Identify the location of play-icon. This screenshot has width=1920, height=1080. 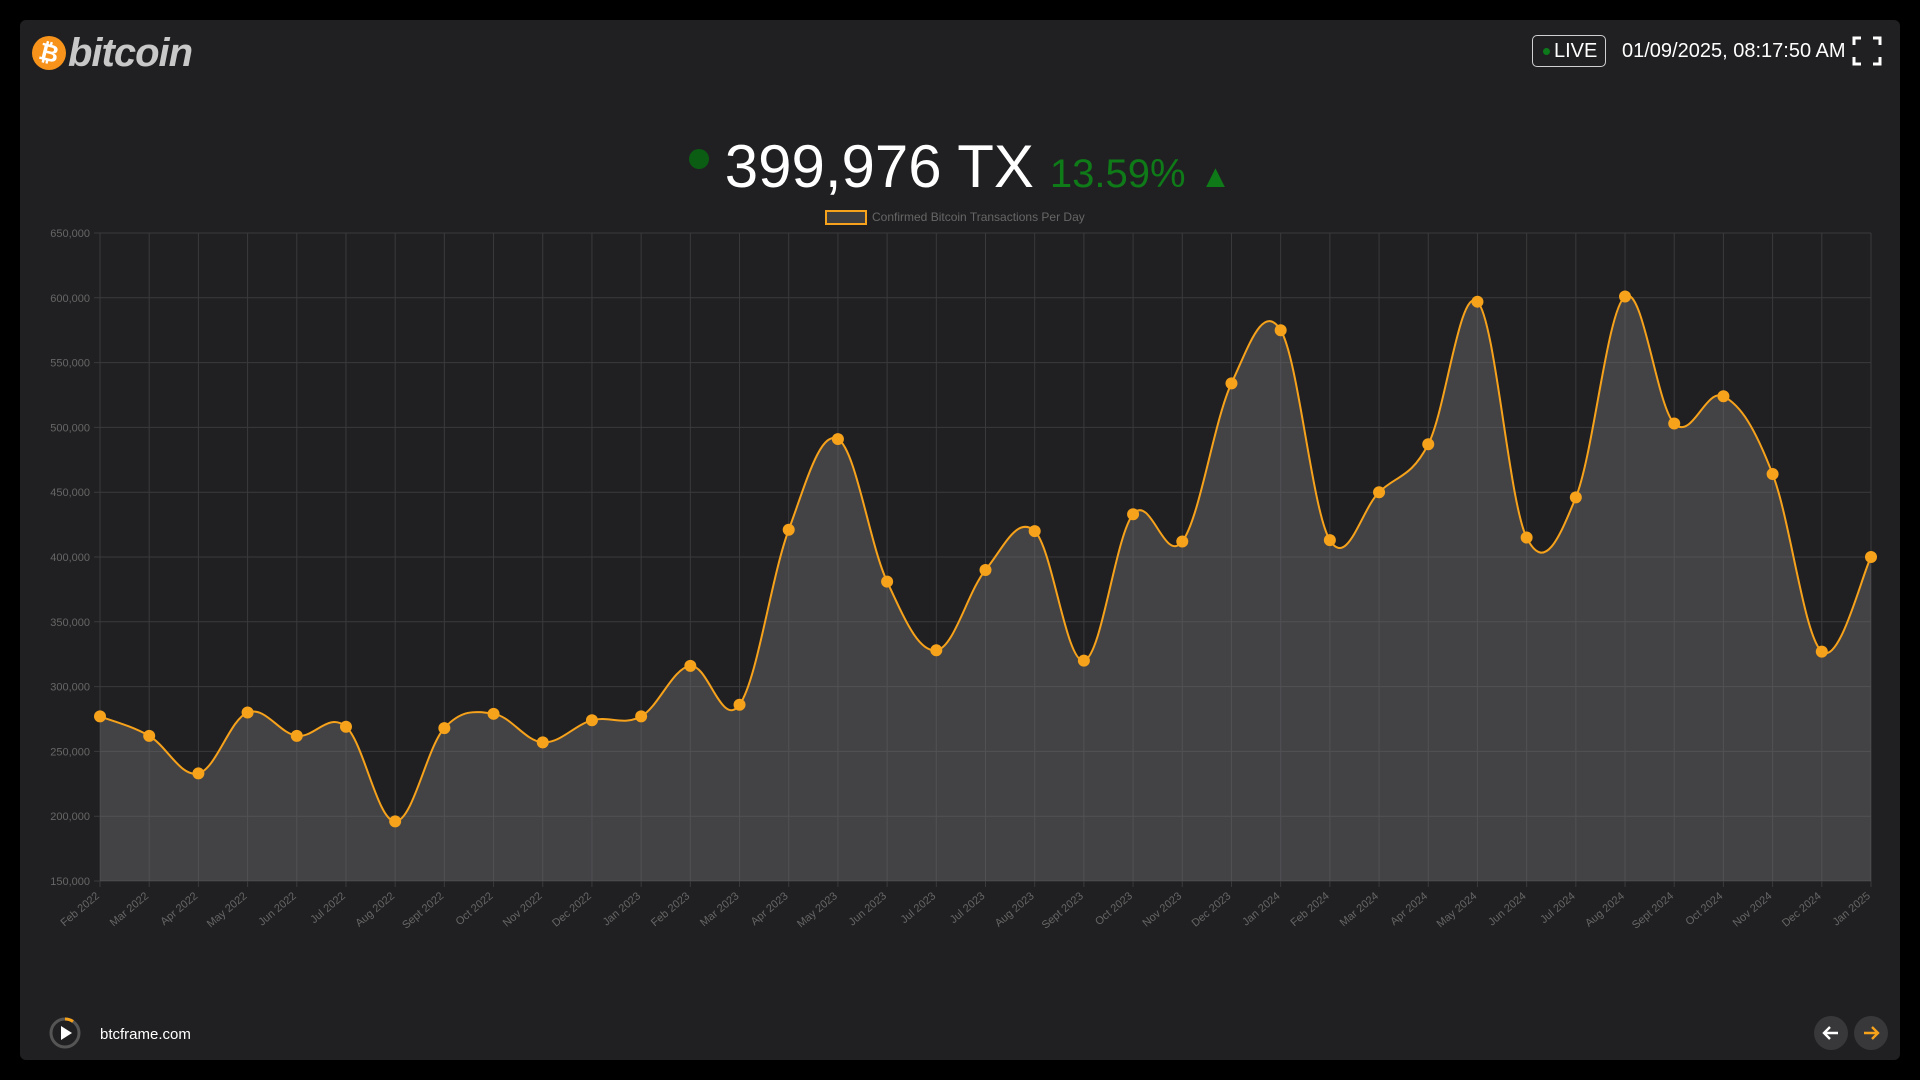
(66, 1033).